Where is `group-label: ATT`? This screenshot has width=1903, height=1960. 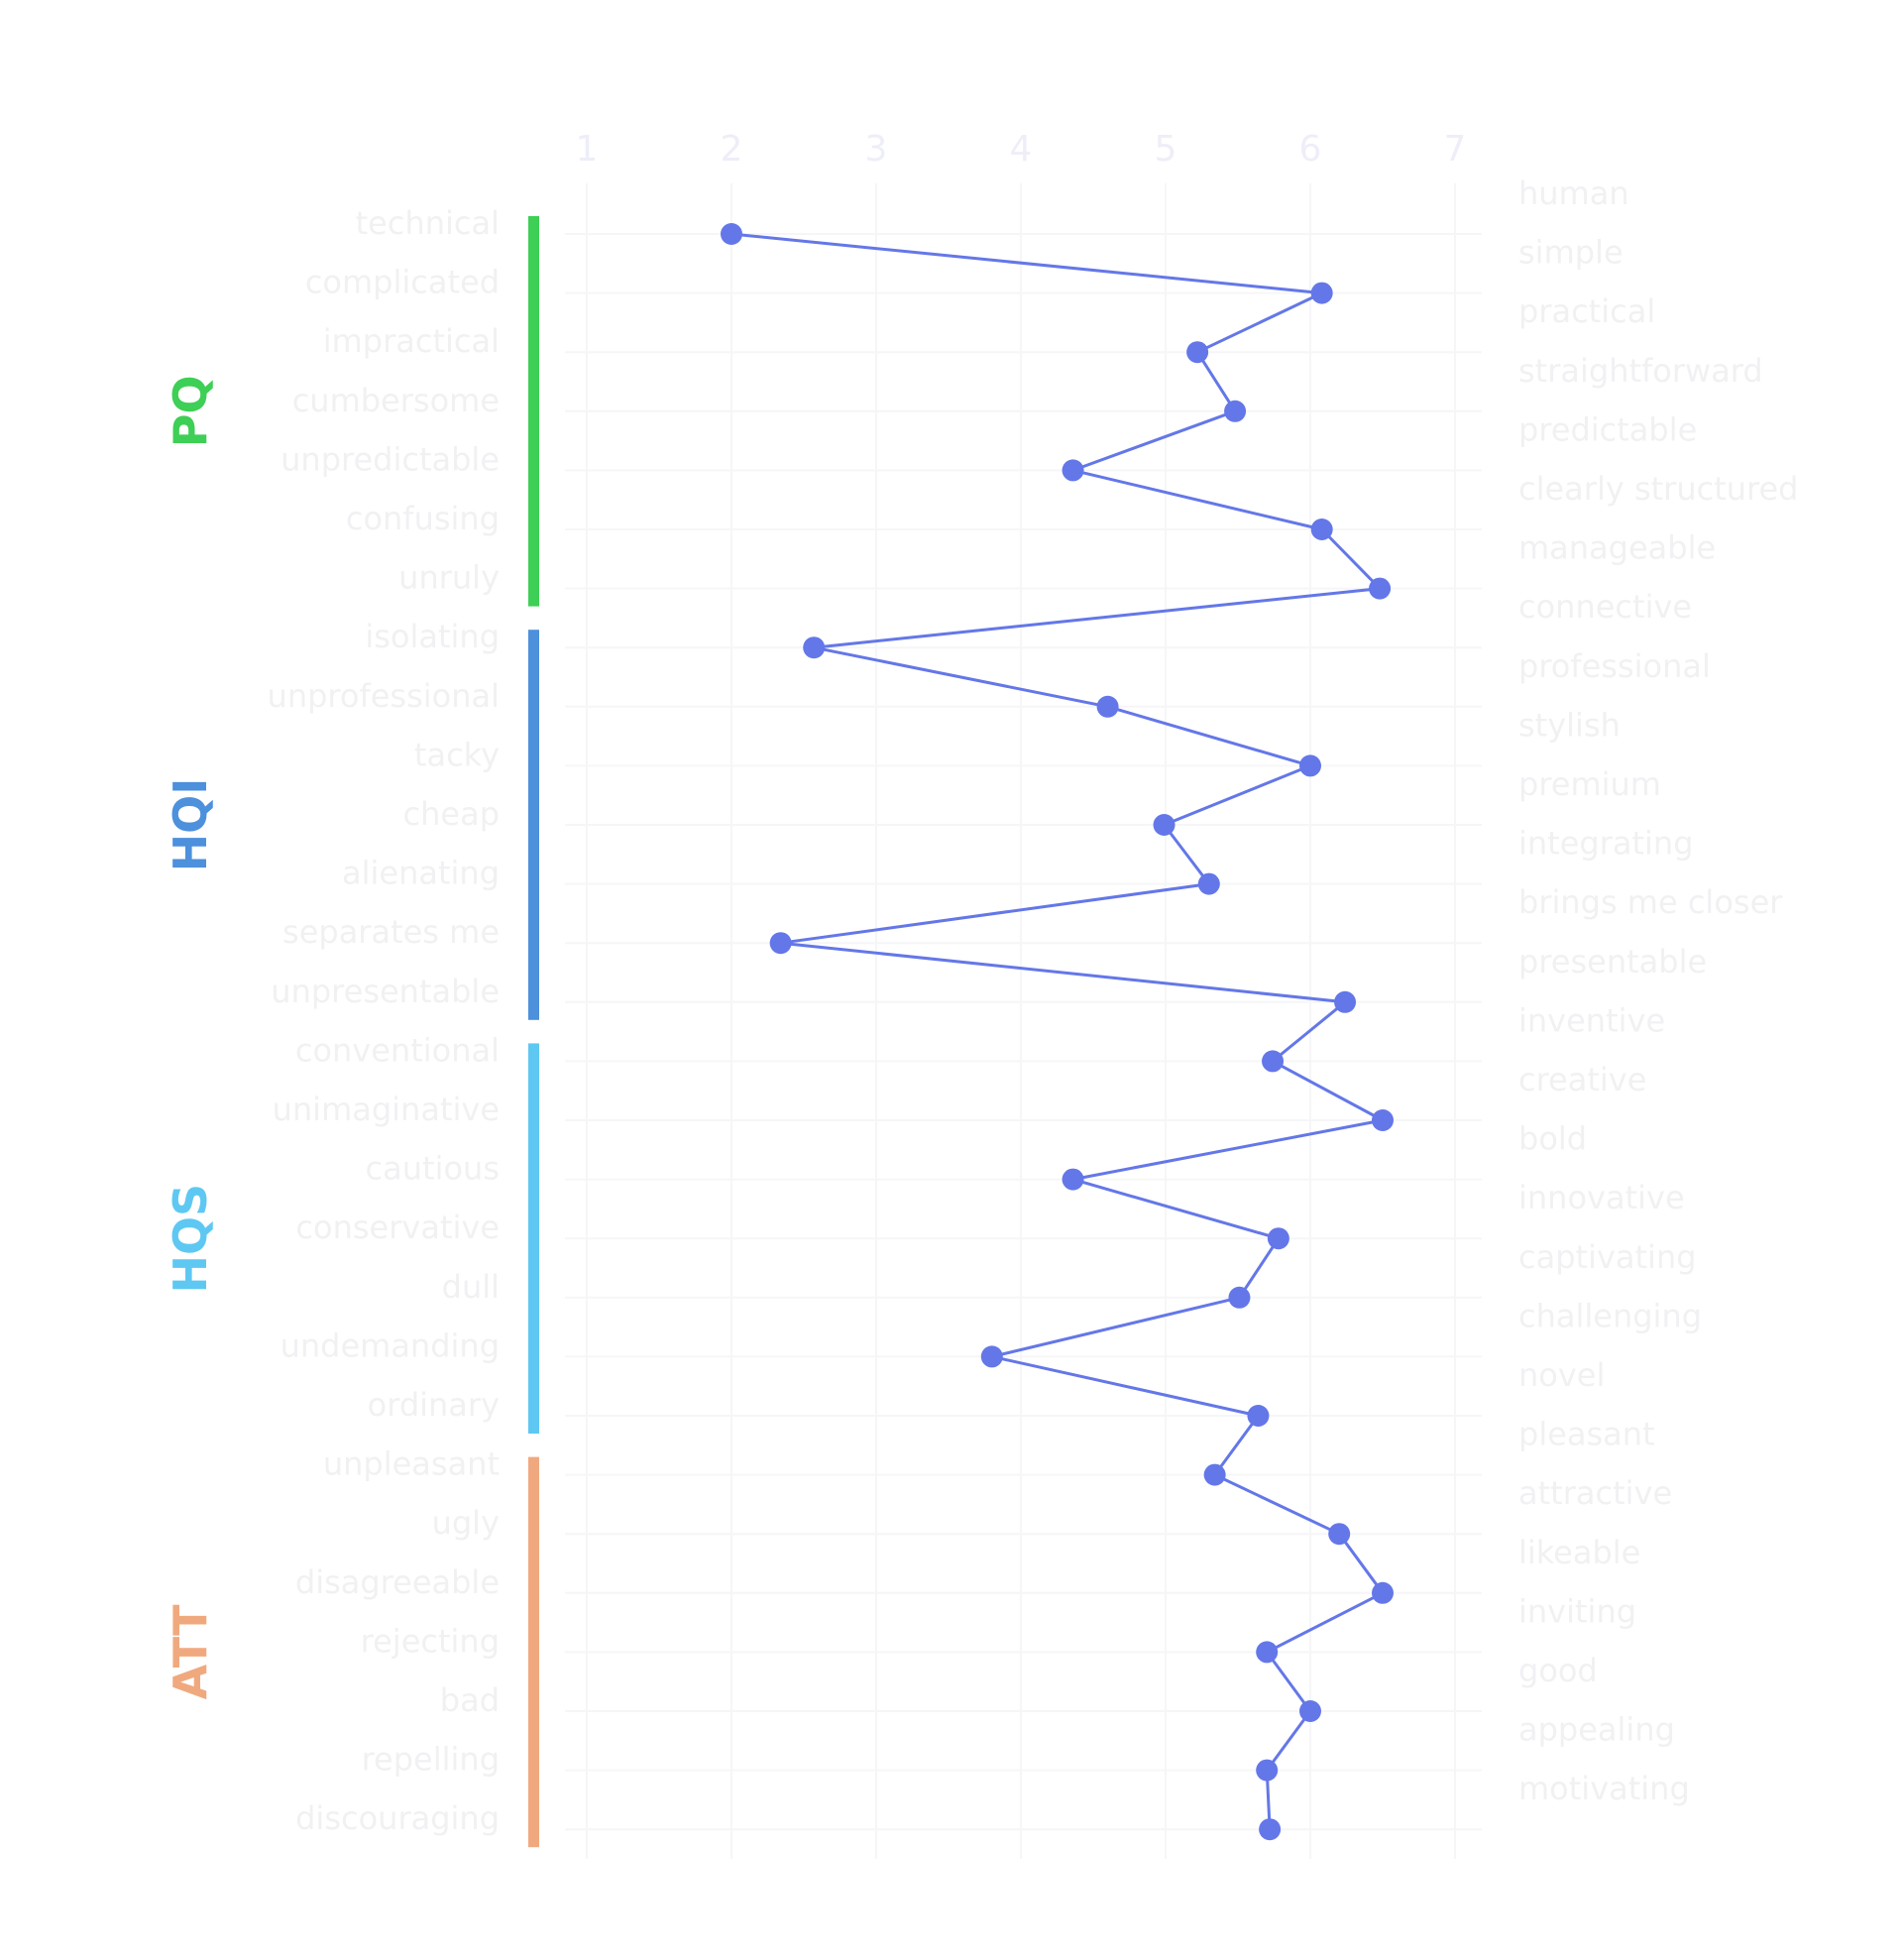
group-label: ATT is located at coordinates (190, 1651).